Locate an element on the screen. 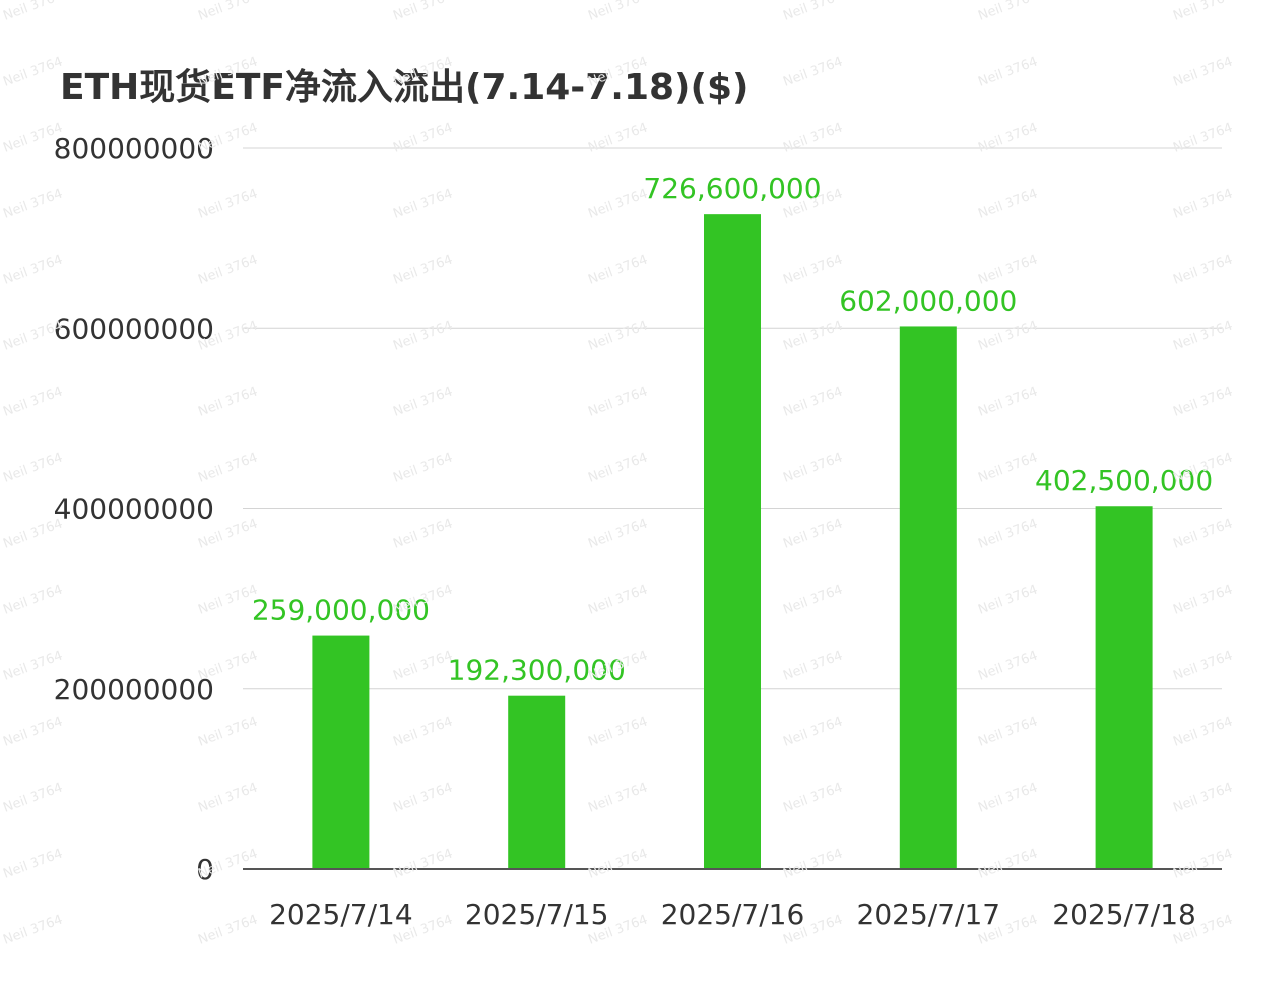  x-tick-label: 2025/7/17 is located at coordinates (929, 914).